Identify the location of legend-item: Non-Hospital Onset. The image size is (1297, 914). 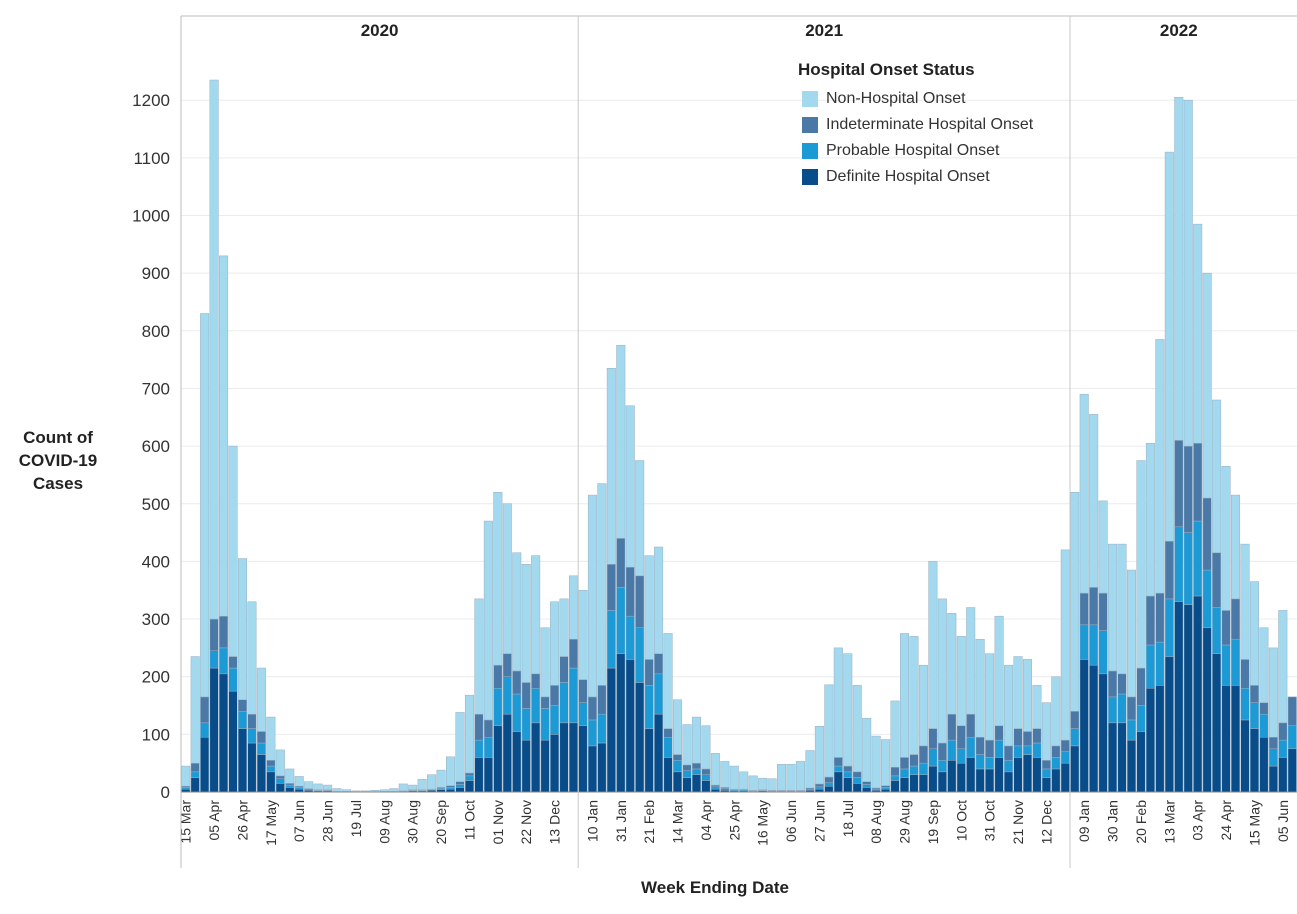
(915, 99).